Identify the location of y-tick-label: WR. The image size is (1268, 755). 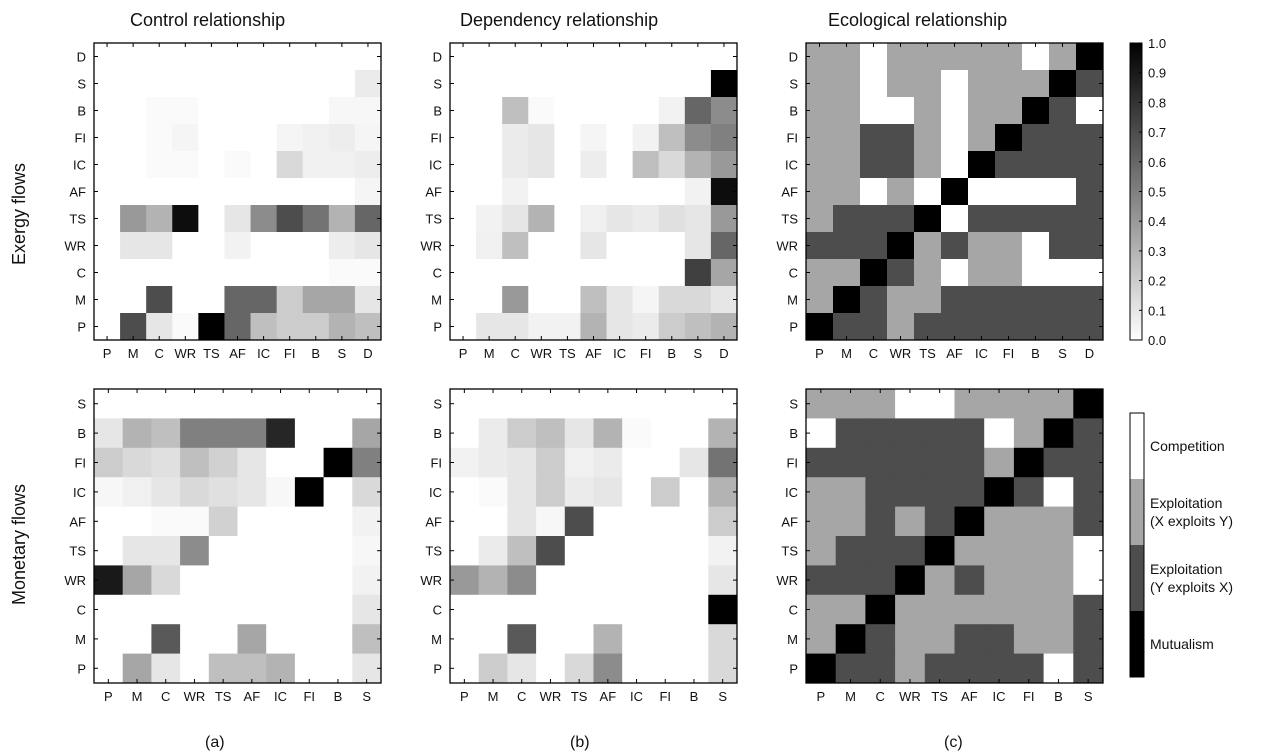
(431, 246).